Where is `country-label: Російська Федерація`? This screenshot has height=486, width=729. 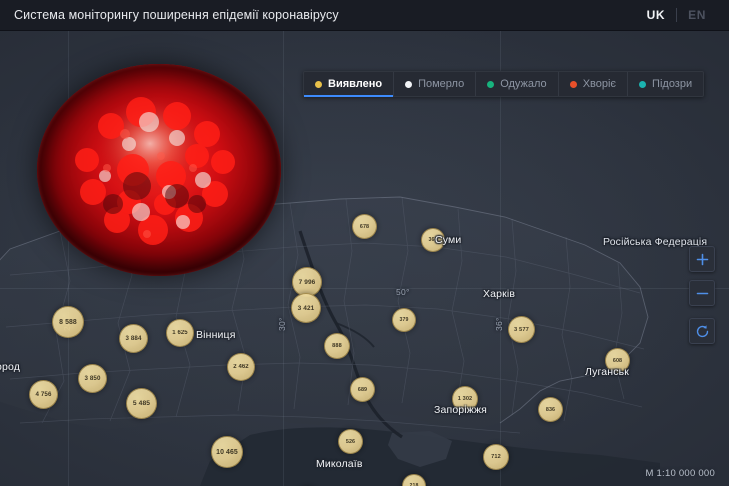
country-label: Російська Федерація is located at coordinates (655, 242).